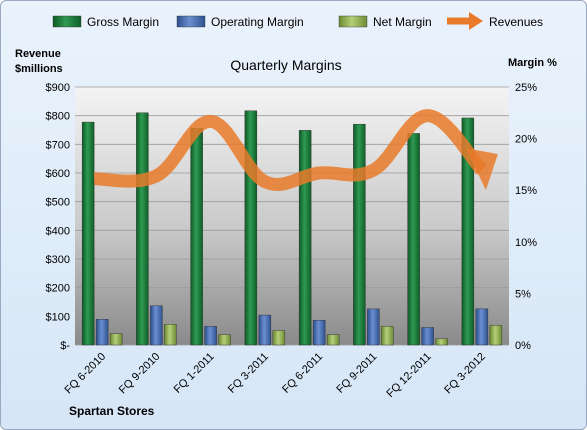 This screenshot has width=587, height=430. What do you see at coordinates (58, 145) in the screenshot?
I see `left-tick-label: $700` at bounding box center [58, 145].